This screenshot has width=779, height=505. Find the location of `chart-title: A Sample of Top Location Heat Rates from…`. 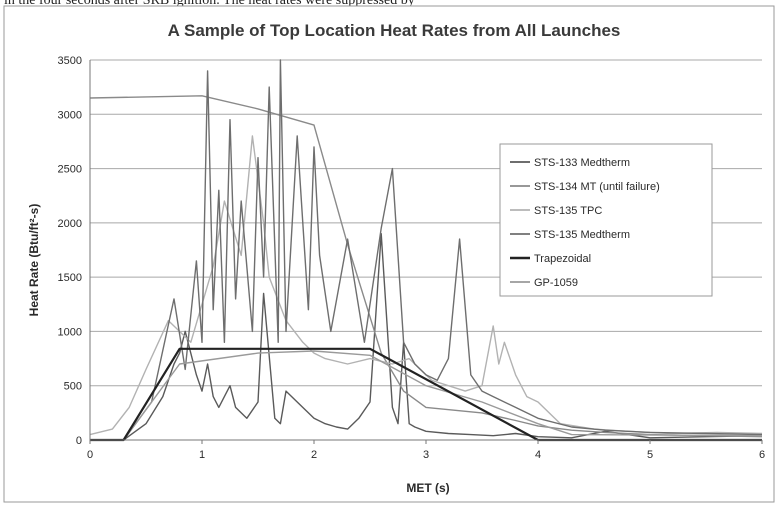

chart-title: A Sample of Top Location Heat Rates from… is located at coordinates (394, 30).